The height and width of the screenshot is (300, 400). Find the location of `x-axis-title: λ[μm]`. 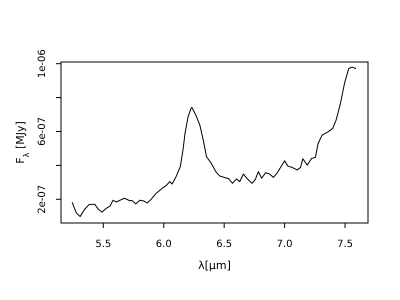

x-axis-title: λ[μm] is located at coordinates (214, 265).